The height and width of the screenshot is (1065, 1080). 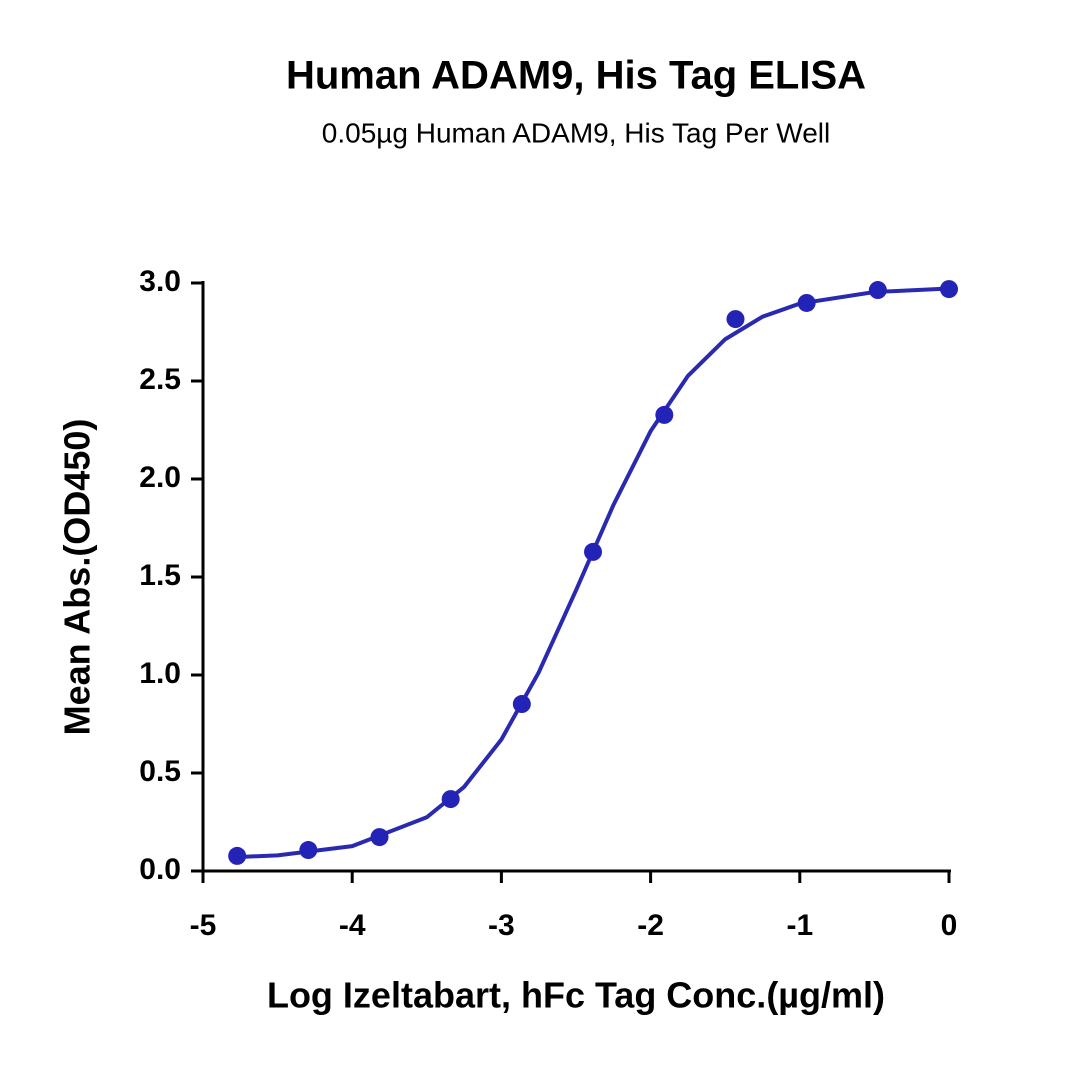 I want to click on x-tick-label: -1, so click(x=799, y=925).